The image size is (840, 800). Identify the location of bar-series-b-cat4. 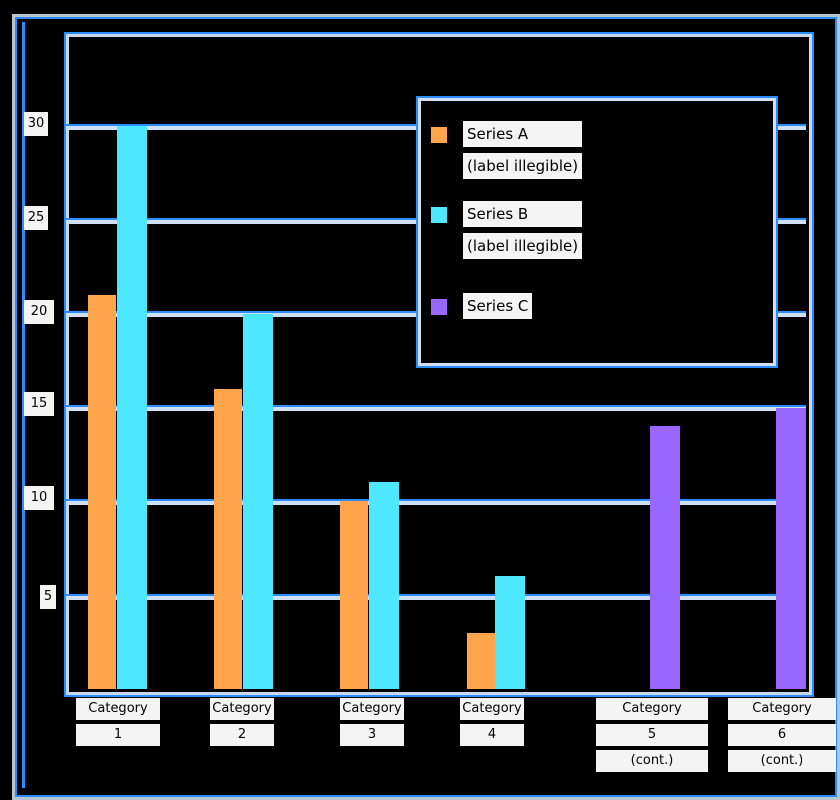
(510, 632).